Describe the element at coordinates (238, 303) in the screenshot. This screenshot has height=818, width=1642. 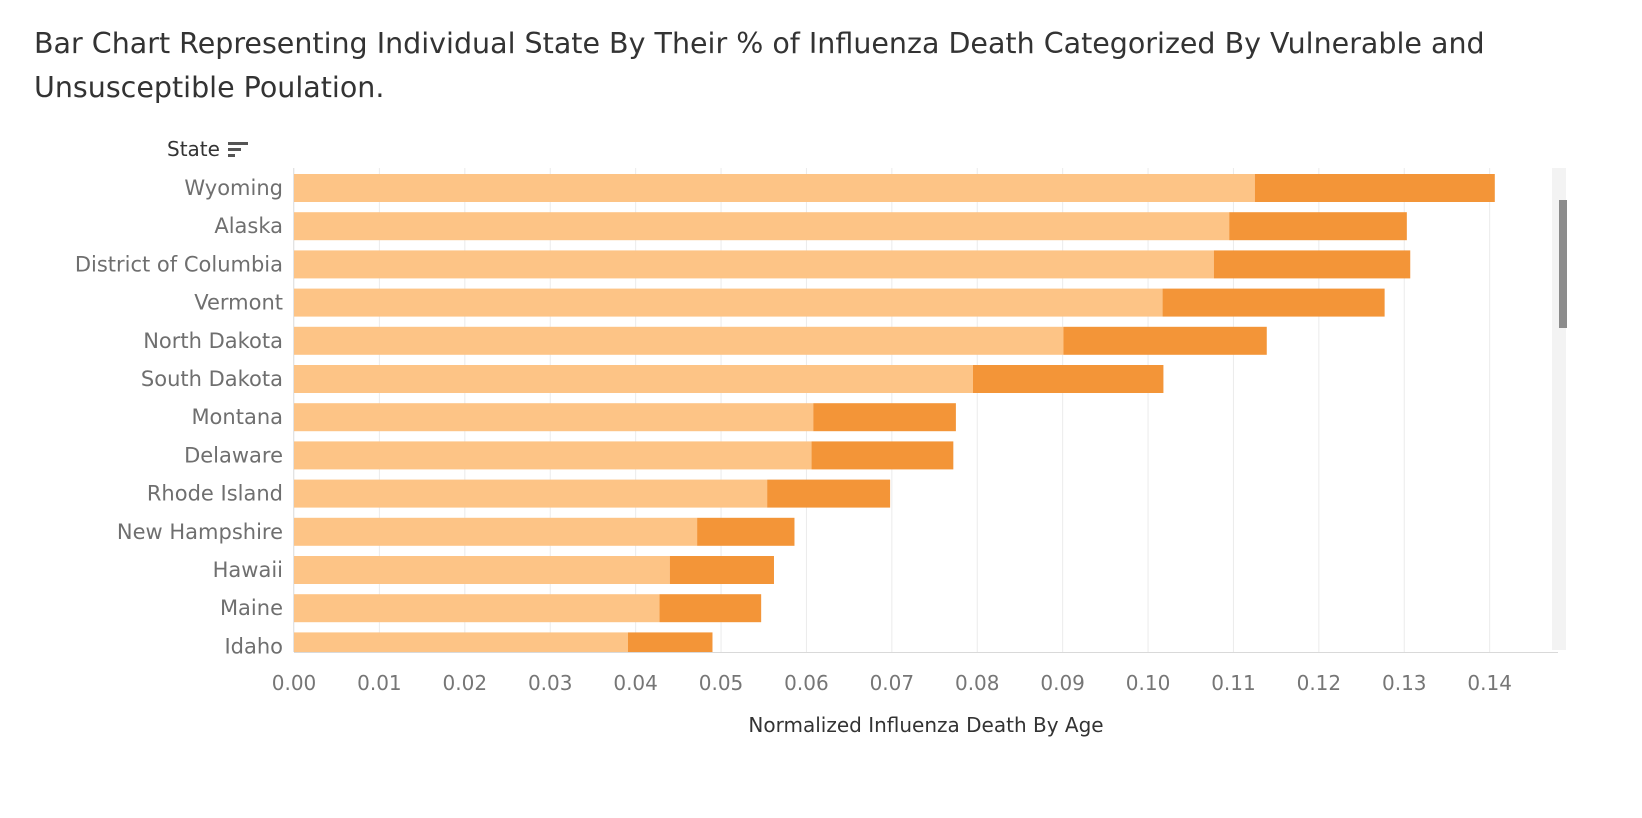
I see `state-label: Vermont` at that location.